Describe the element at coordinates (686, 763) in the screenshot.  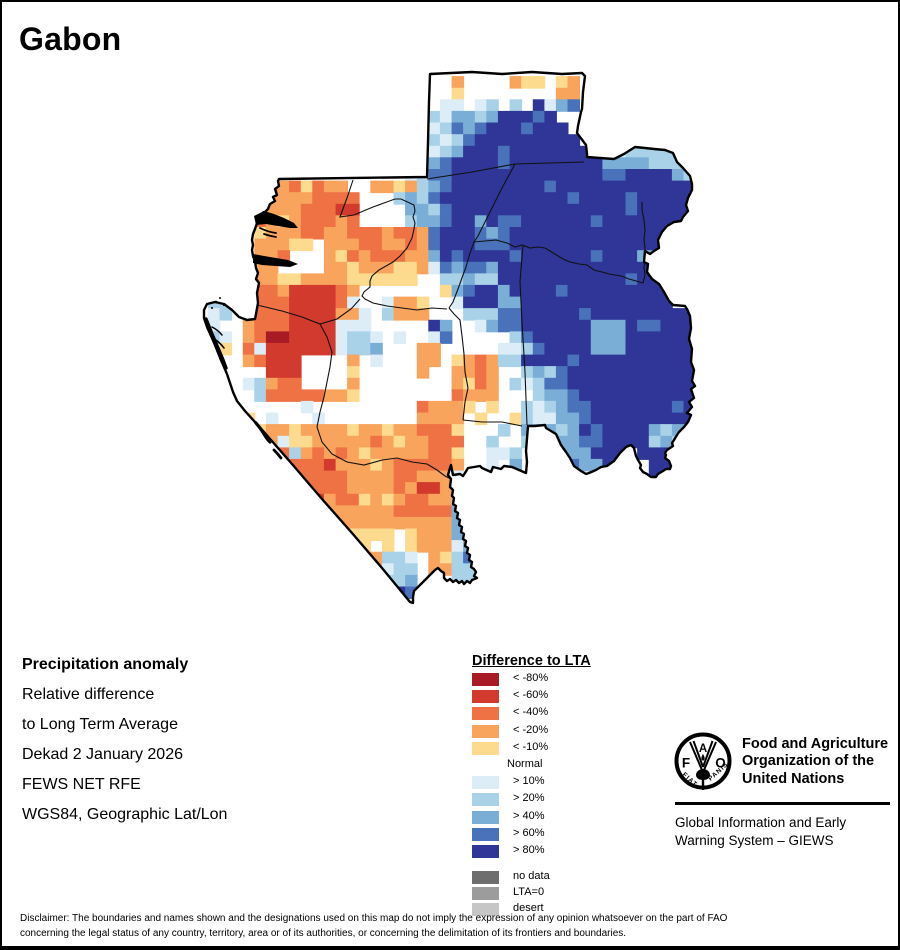
I see `svg-text: F` at that location.